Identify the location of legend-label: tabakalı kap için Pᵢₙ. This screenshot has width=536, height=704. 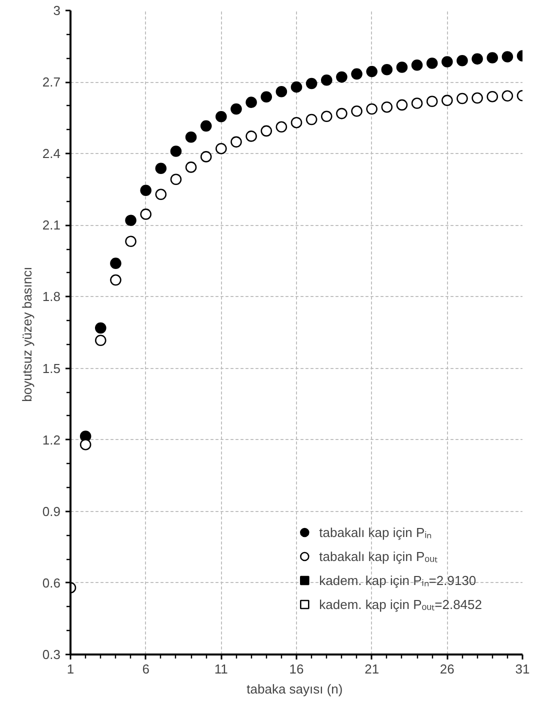
(375, 532).